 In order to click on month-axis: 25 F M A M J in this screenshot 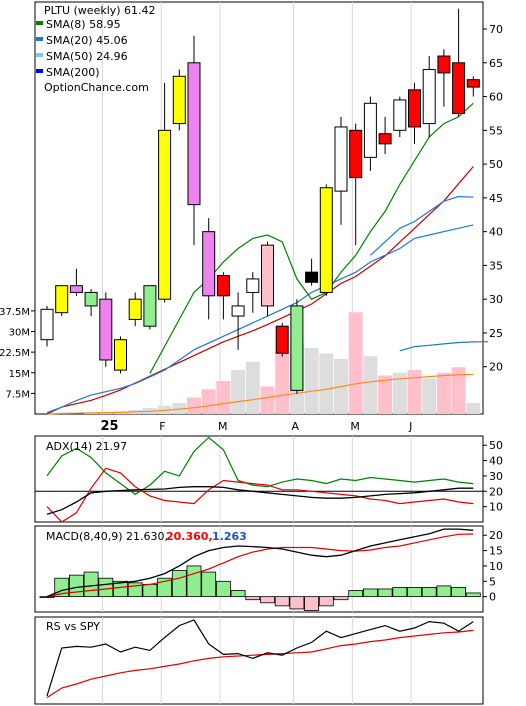, I will do `click(256, 426)`.